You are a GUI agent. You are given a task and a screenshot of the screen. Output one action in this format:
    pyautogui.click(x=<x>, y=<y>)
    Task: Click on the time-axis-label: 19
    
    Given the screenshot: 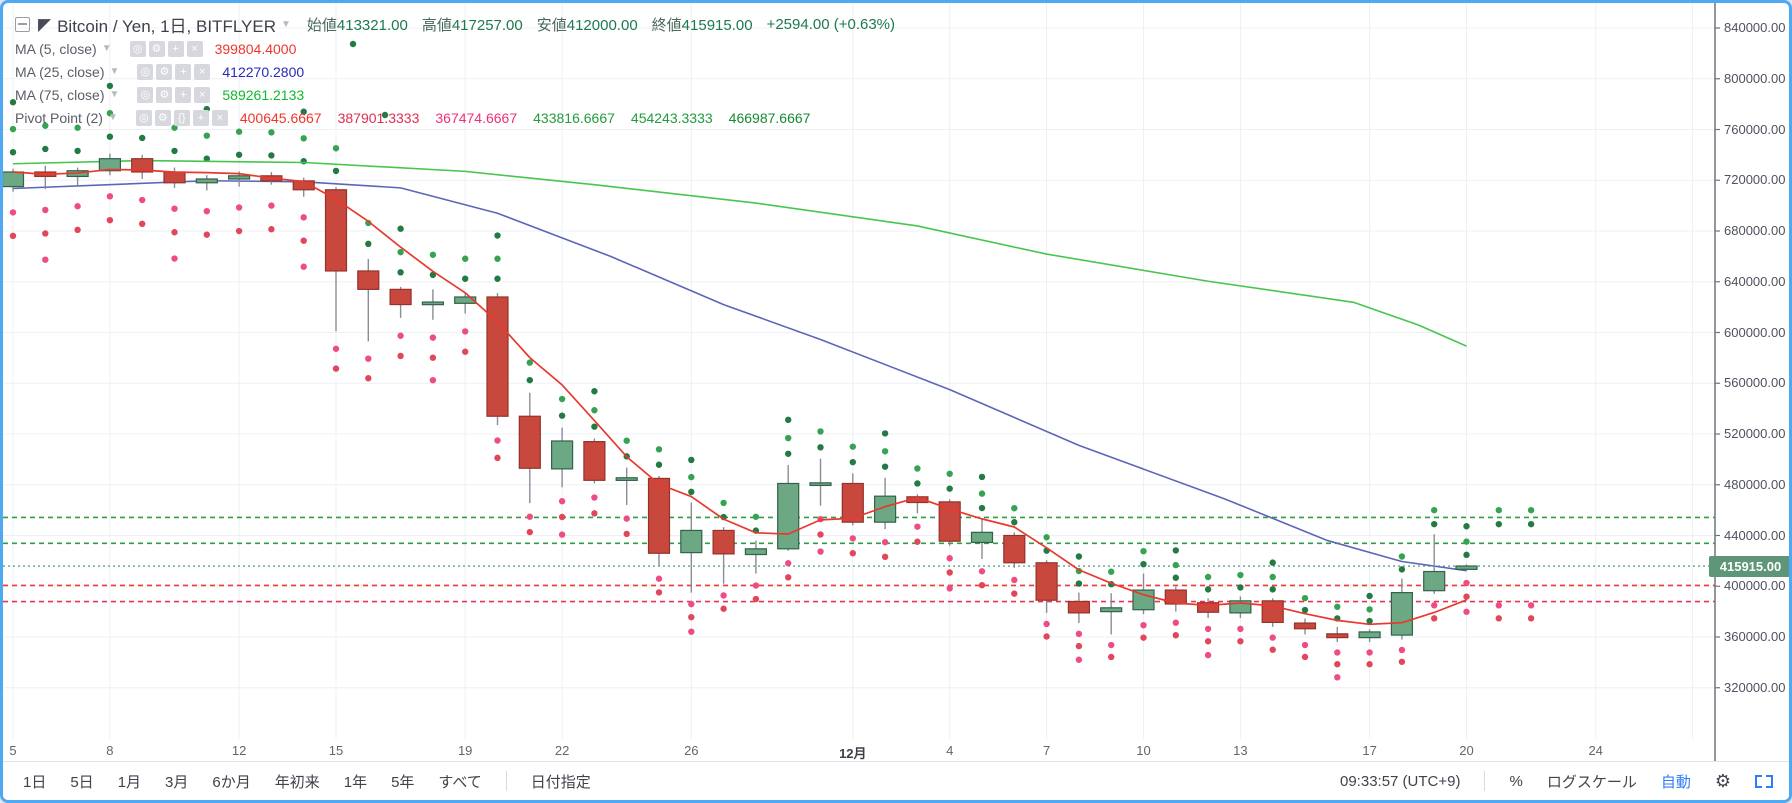 What is the action you would take?
    pyautogui.click(x=465, y=750)
    